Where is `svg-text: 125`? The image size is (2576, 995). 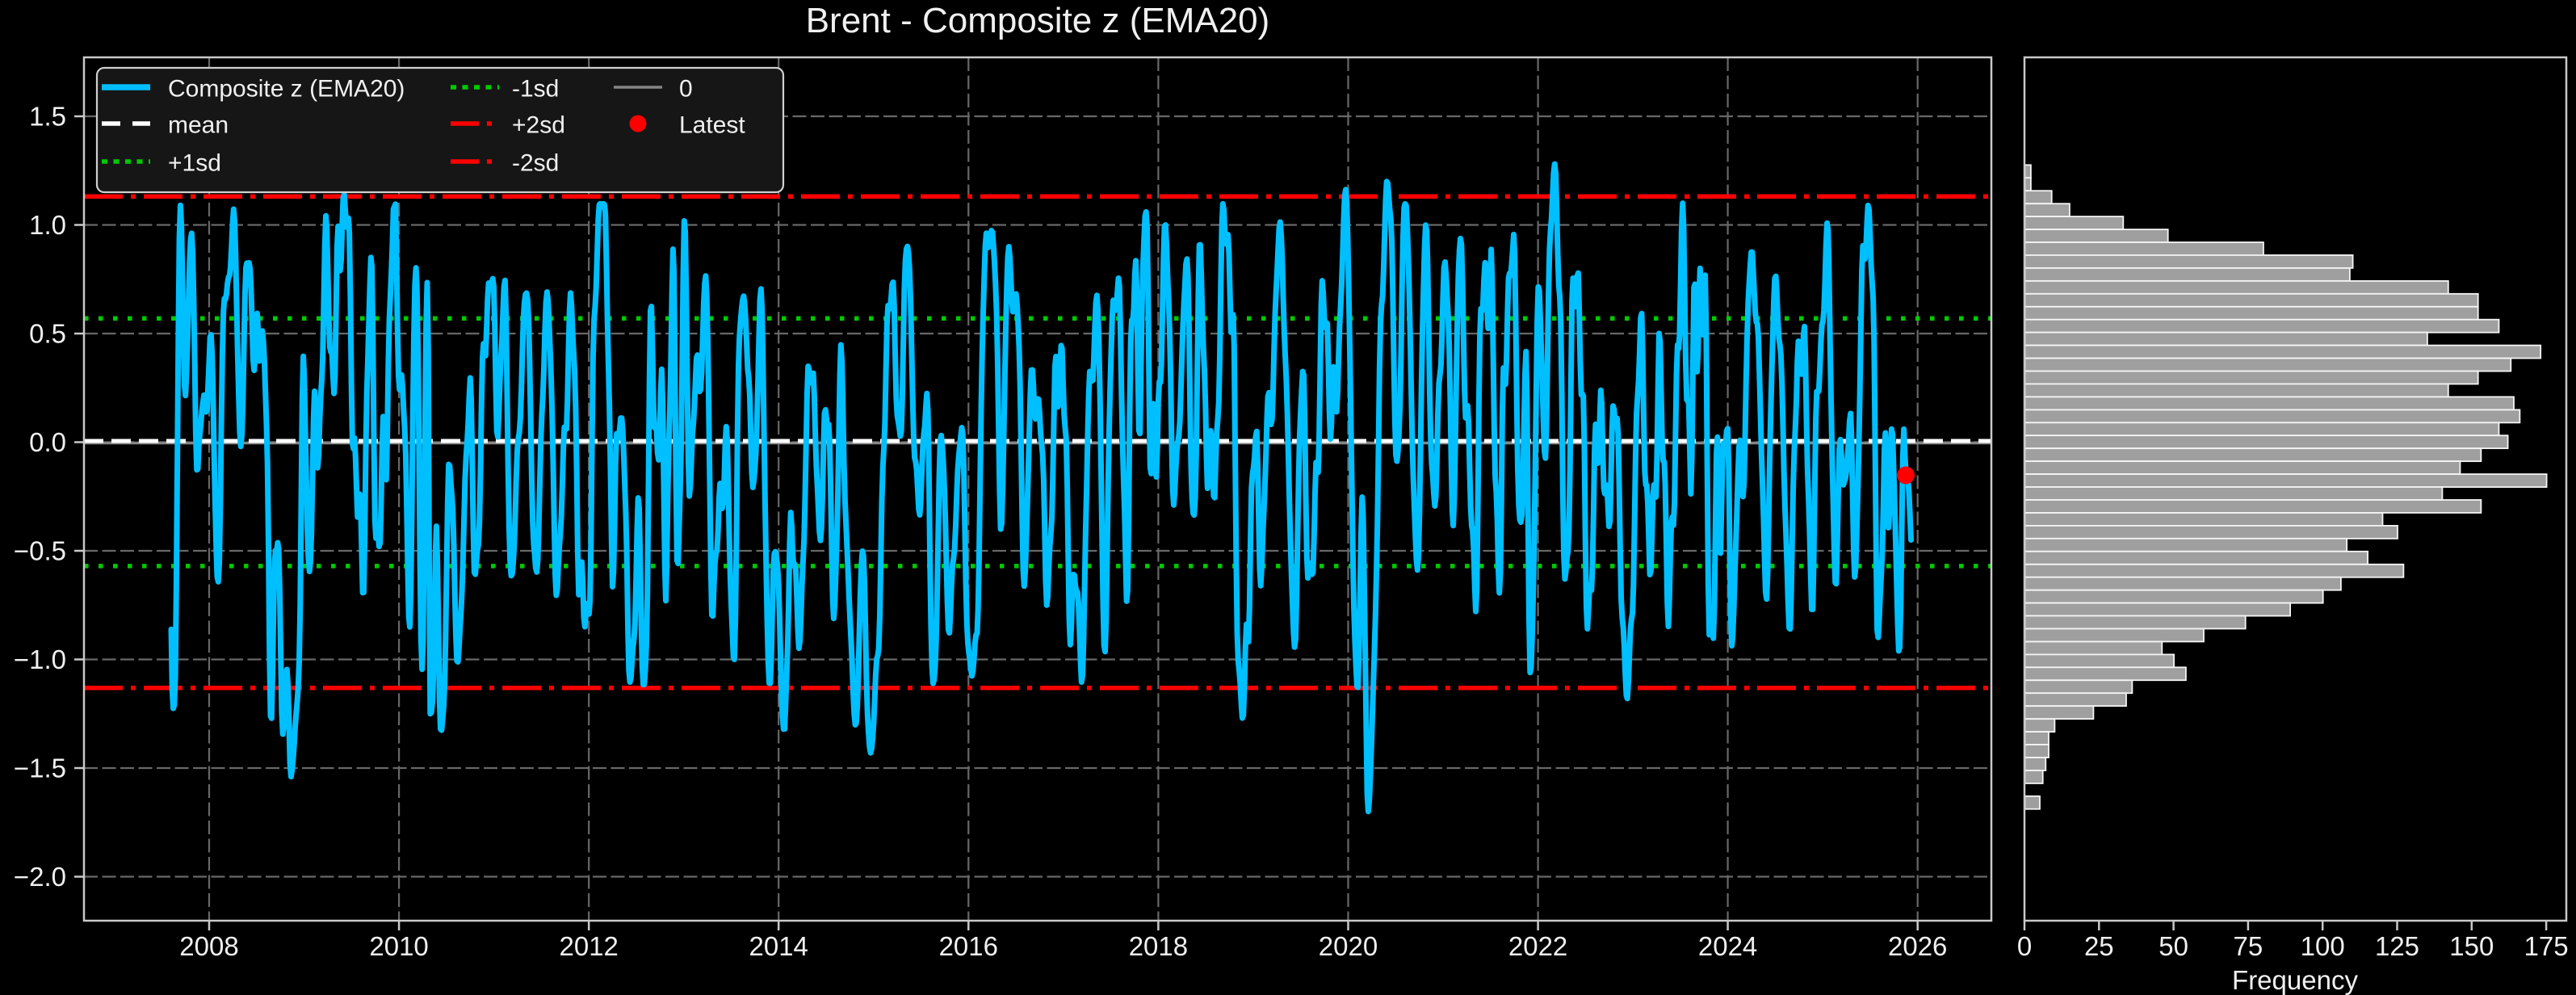 svg-text: 125 is located at coordinates (2397, 946).